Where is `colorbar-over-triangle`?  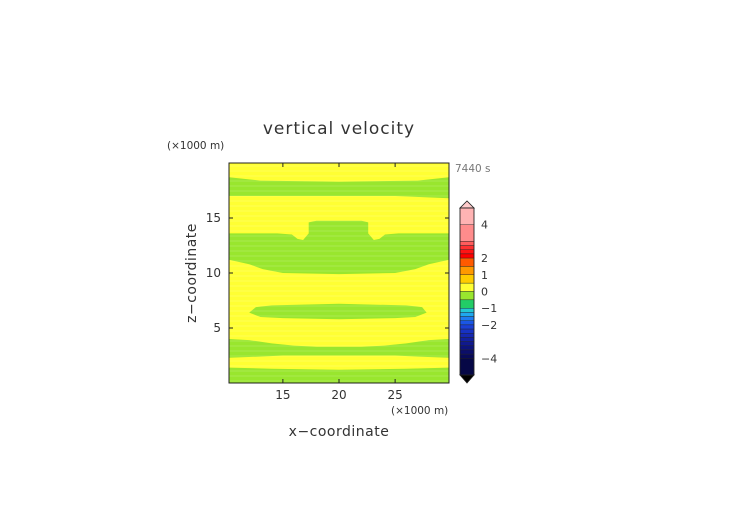
colorbar-over-triangle is located at coordinates (467, 204).